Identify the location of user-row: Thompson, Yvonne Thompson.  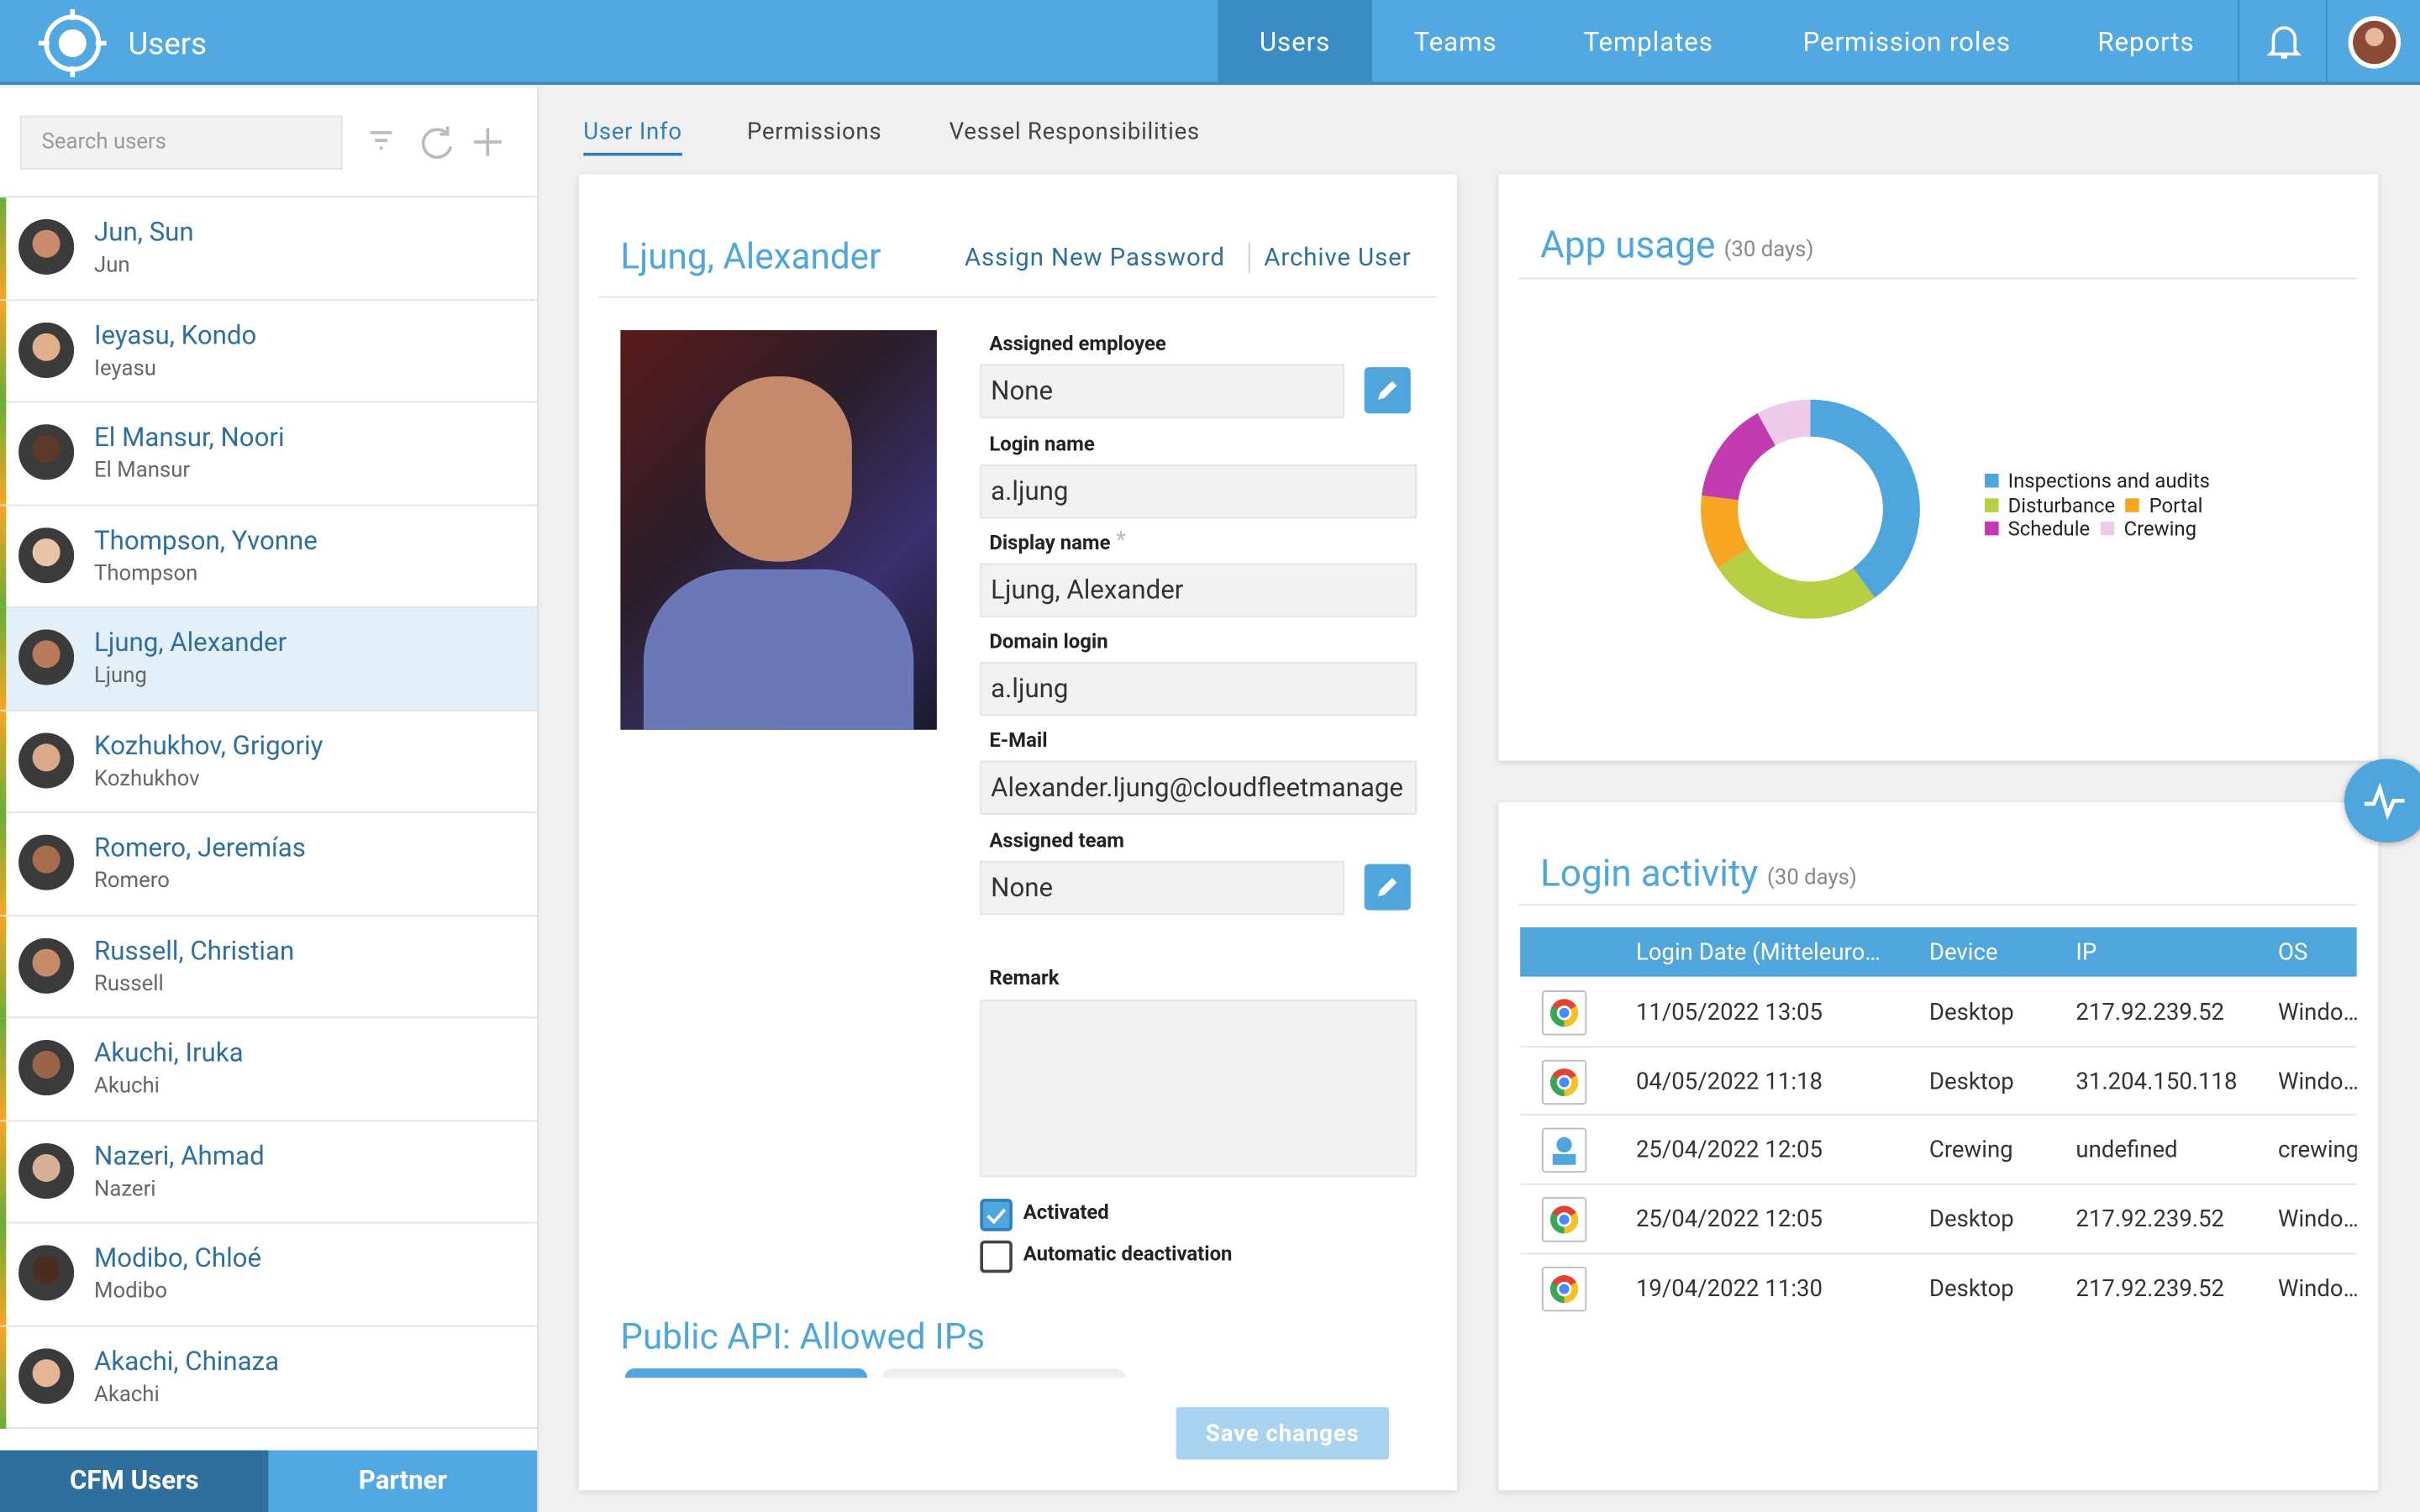
(269, 556).